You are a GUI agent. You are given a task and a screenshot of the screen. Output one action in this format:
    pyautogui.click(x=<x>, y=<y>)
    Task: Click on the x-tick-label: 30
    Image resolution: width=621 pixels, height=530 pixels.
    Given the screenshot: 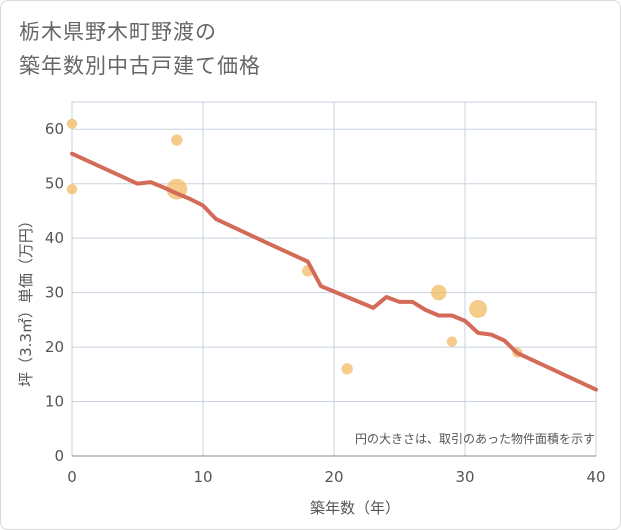 What is the action you would take?
    pyautogui.click(x=464, y=477)
    